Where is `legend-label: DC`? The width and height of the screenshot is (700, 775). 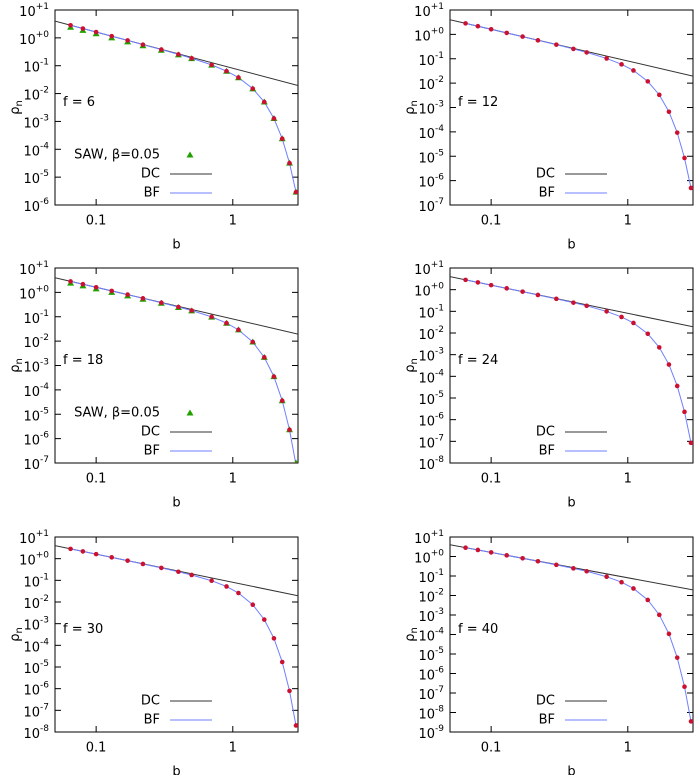
legend-label: DC is located at coordinates (545, 701).